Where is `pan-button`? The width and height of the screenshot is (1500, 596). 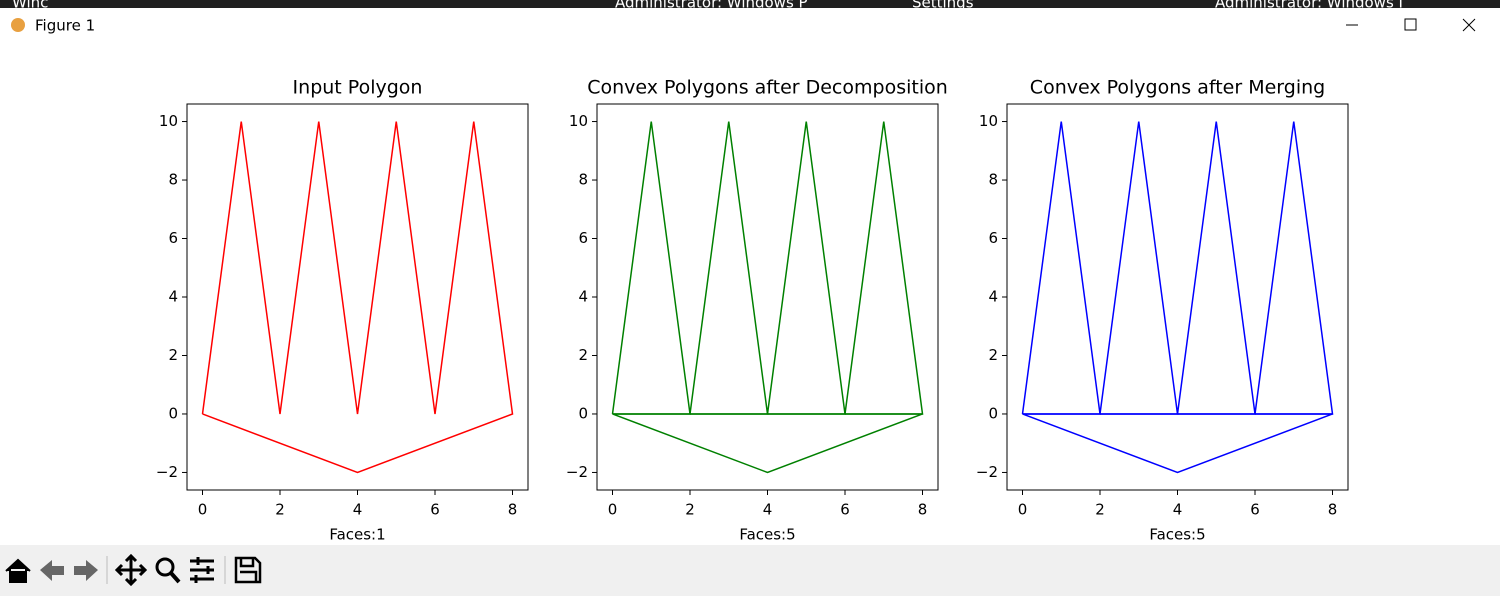 pan-button is located at coordinates (131, 570).